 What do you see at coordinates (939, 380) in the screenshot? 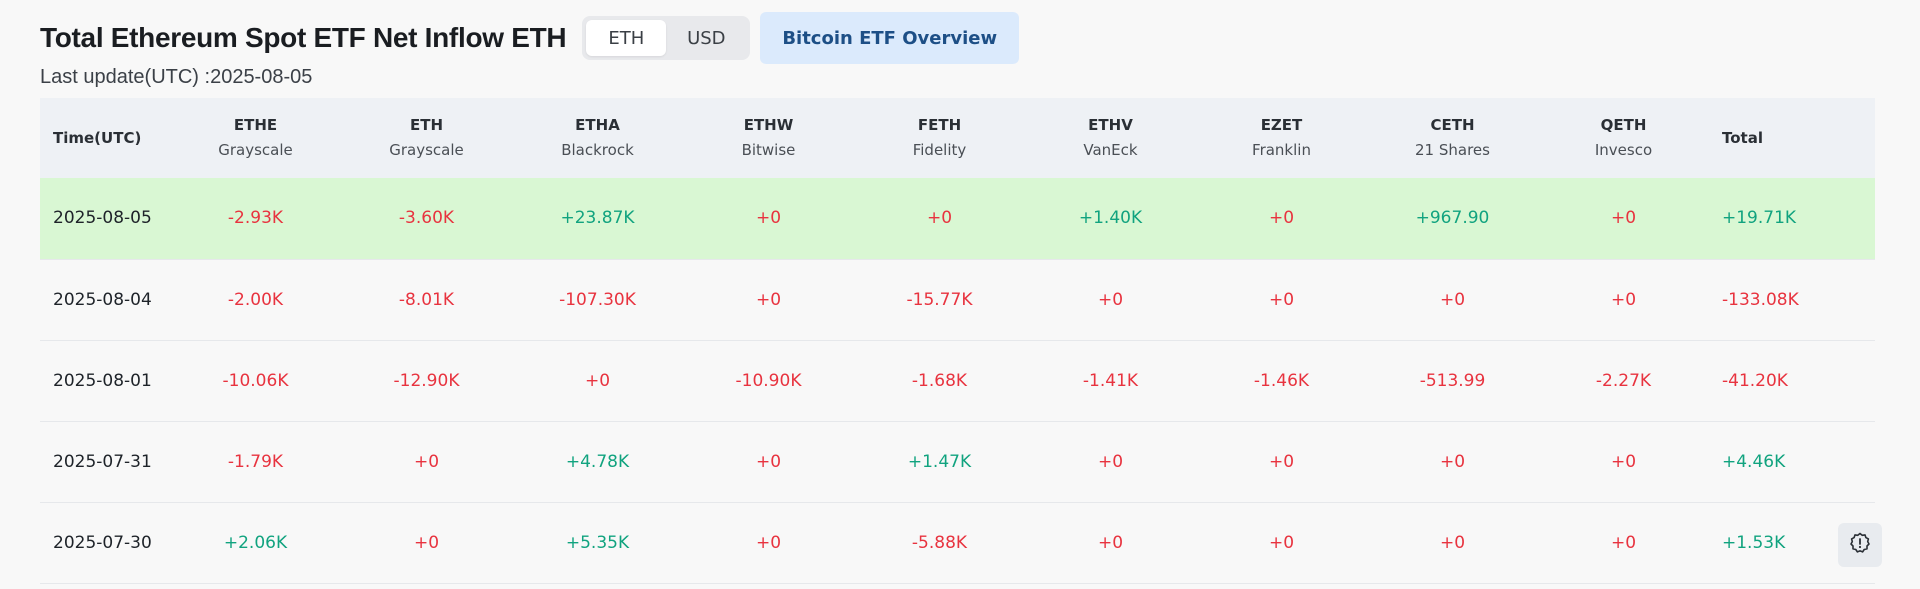
I see `flow-cell-feth: -1.68K` at bounding box center [939, 380].